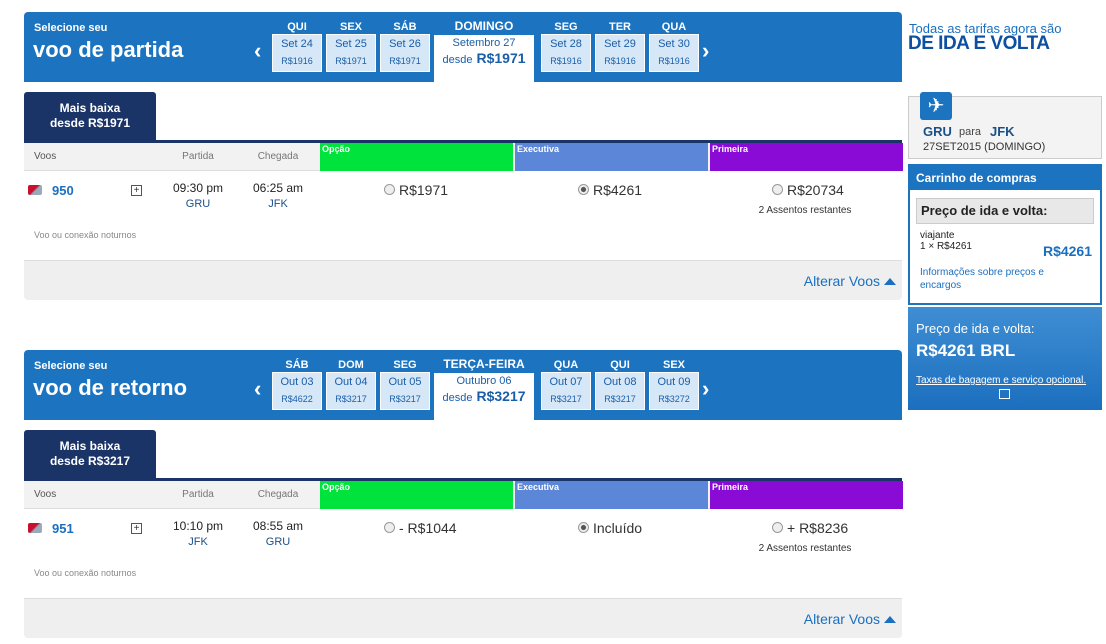  I want to click on cart-quantity: 1 × R$4261, so click(946, 246).